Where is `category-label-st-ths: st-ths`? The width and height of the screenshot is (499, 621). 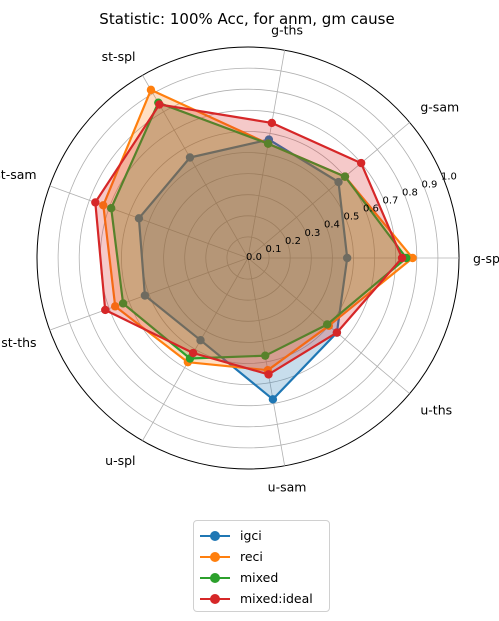
category-label-st-ths: st-ths is located at coordinates (18, 342).